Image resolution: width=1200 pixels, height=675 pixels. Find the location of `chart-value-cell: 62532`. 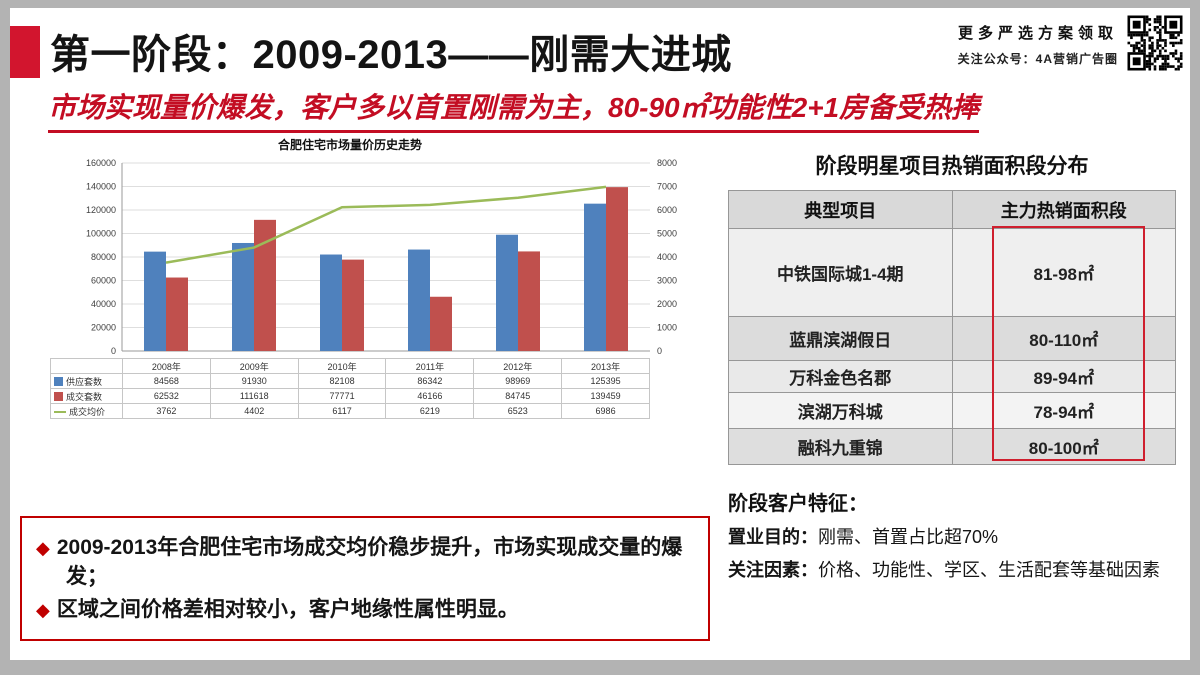

chart-value-cell: 62532 is located at coordinates (166, 396).